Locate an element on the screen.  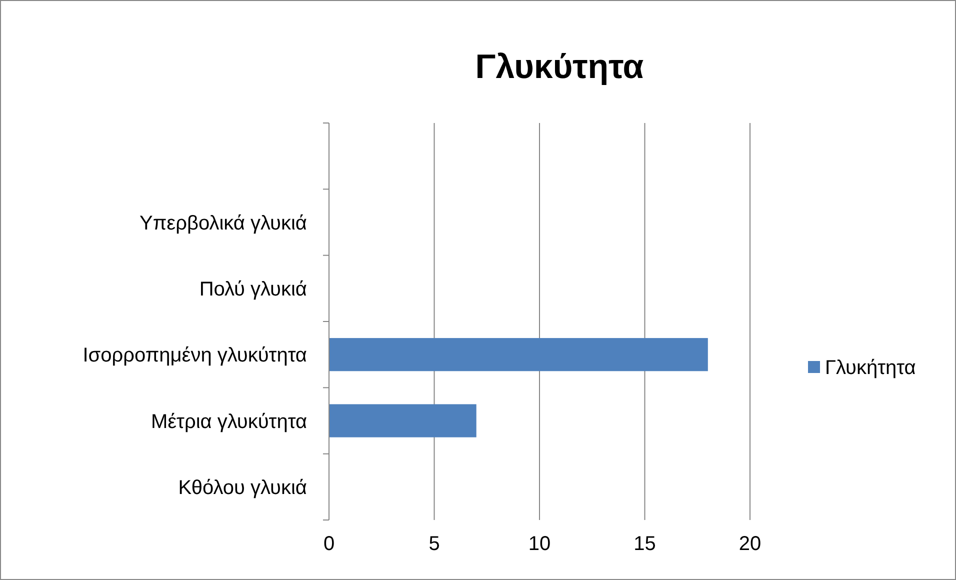
x-tick-label: 20 is located at coordinates (750, 544).